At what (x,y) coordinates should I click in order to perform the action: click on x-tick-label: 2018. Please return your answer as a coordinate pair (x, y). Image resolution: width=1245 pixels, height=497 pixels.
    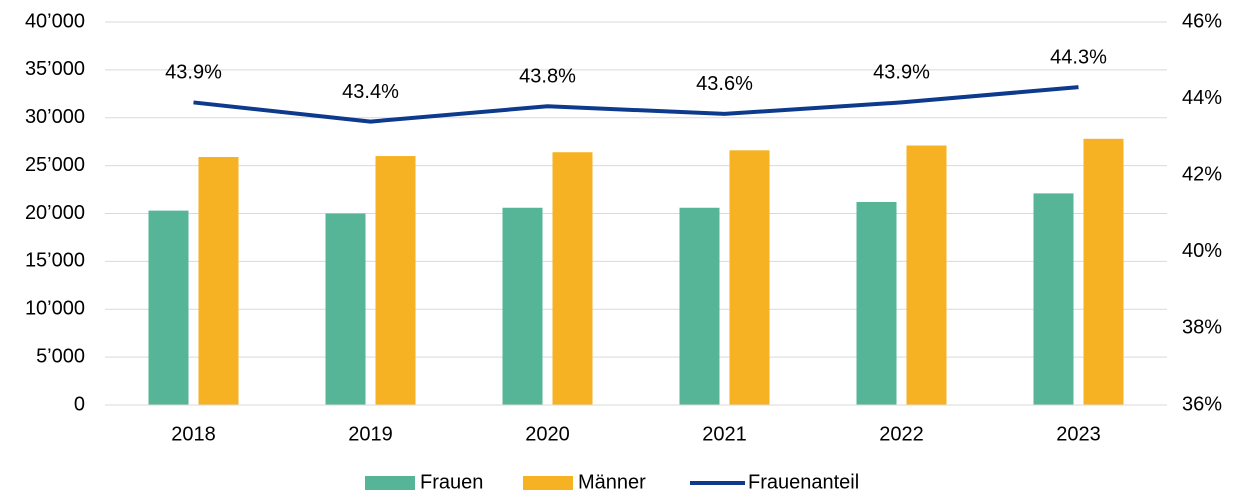
    Looking at the image, I should click on (193, 434).